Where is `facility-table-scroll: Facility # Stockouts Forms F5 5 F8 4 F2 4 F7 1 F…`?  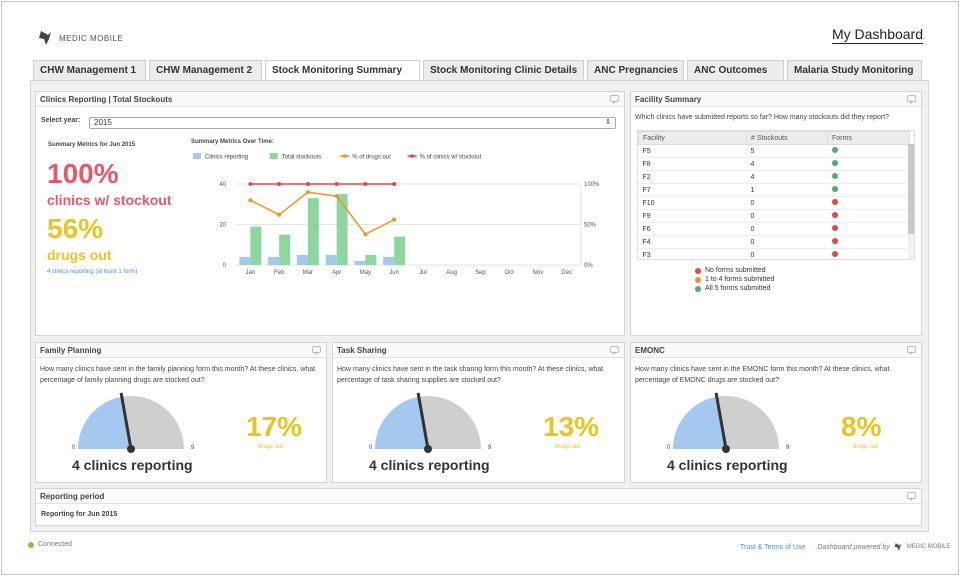
facility-table-scroll: Facility # Stockouts Forms F5 5 F8 4 F2 4 F7 1 F… is located at coordinates (776, 195).